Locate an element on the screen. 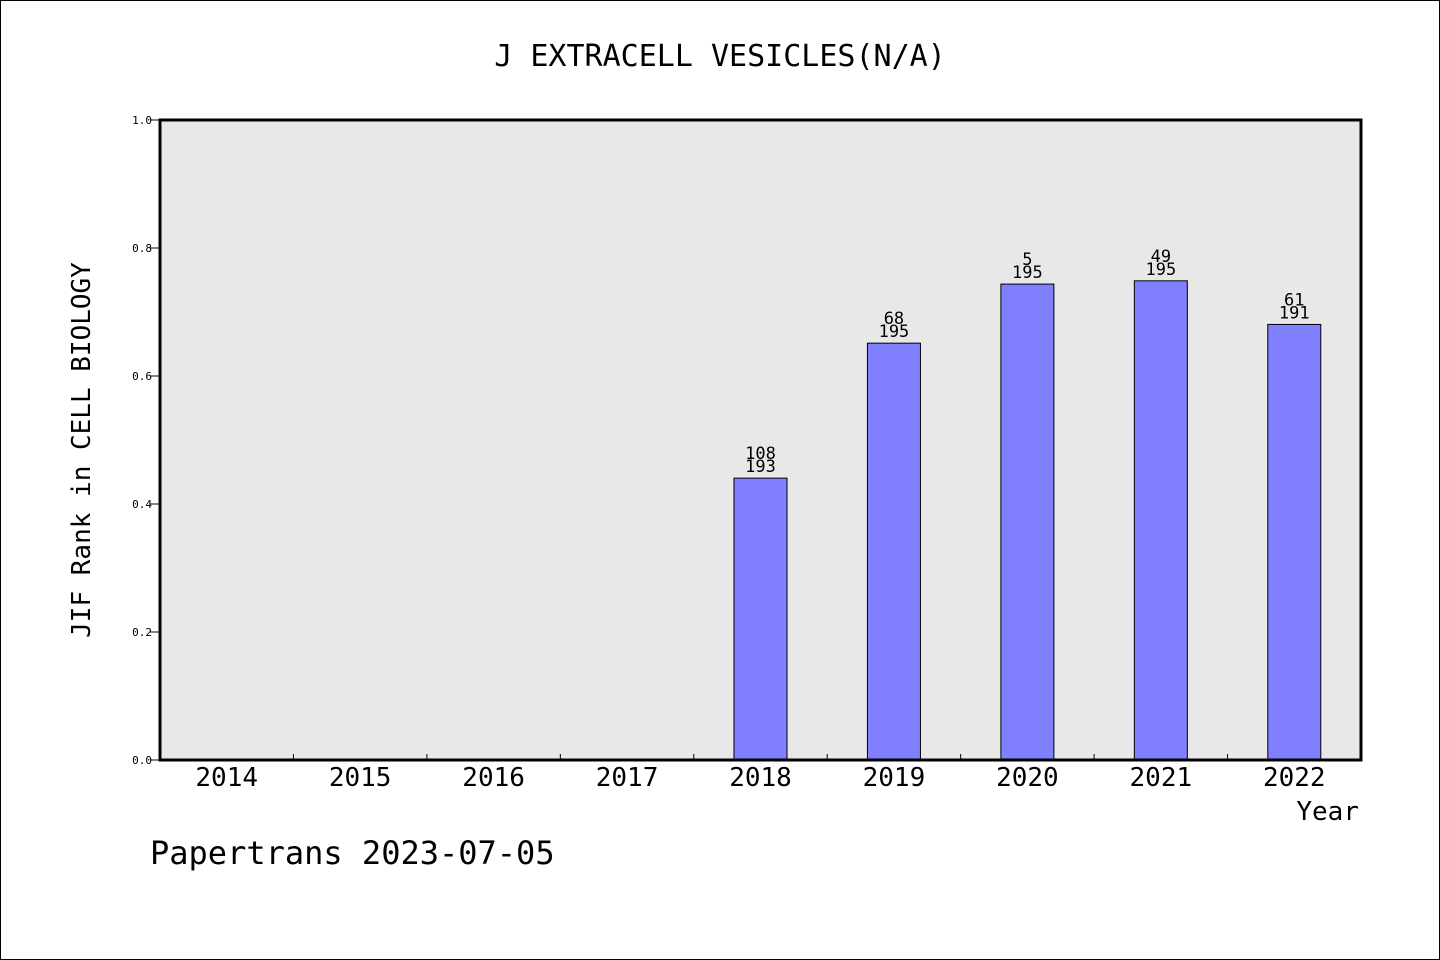  bar-label-rank: 5 is located at coordinates (1027, 260).